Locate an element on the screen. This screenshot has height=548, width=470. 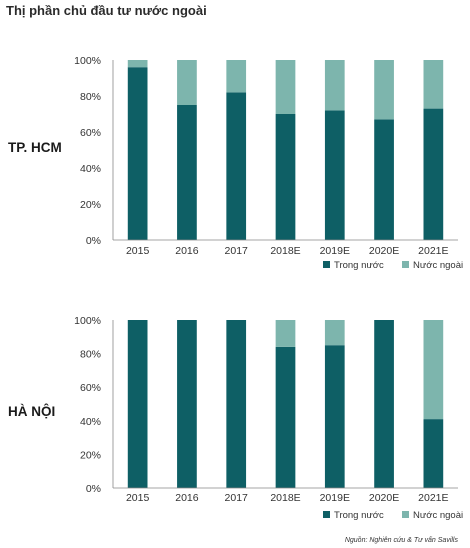
chart-1-city-label: TP. HCM is located at coordinates (35, 147).